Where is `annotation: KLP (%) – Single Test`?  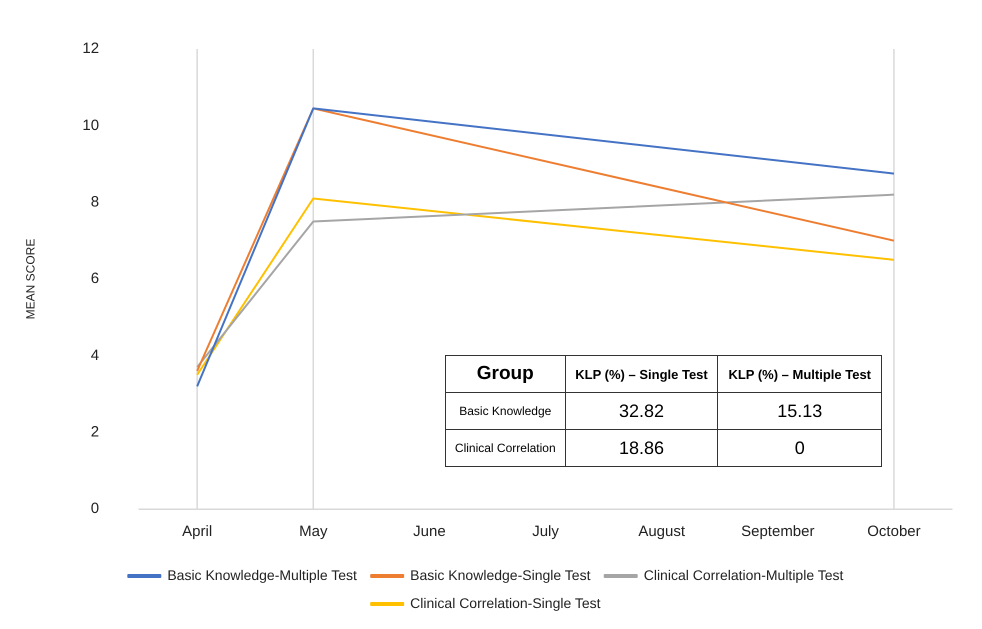
annotation: KLP (%) – Single Test is located at coordinates (641, 374).